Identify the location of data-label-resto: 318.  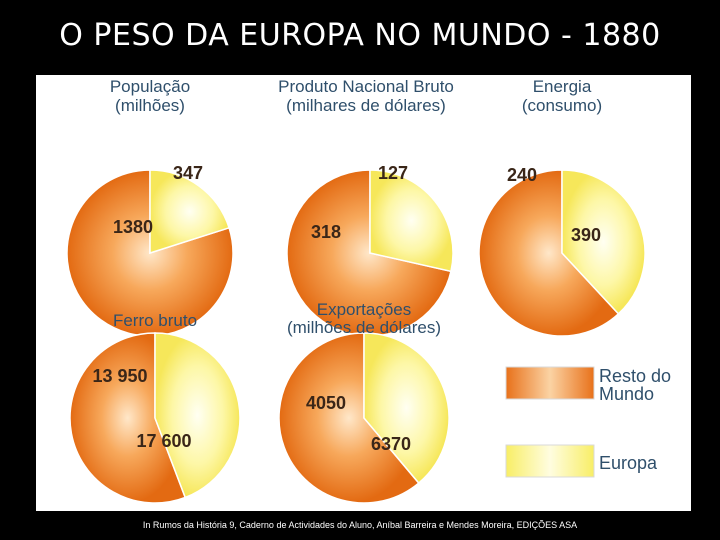
(326, 232).